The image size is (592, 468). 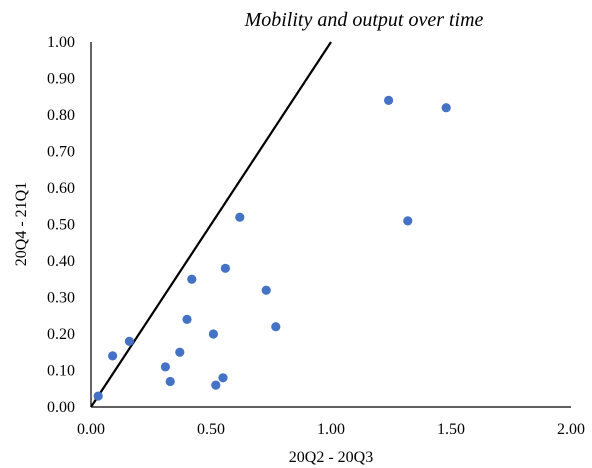 What do you see at coordinates (364, 20) in the screenshot?
I see `chart-title: Mobility and output over time` at bounding box center [364, 20].